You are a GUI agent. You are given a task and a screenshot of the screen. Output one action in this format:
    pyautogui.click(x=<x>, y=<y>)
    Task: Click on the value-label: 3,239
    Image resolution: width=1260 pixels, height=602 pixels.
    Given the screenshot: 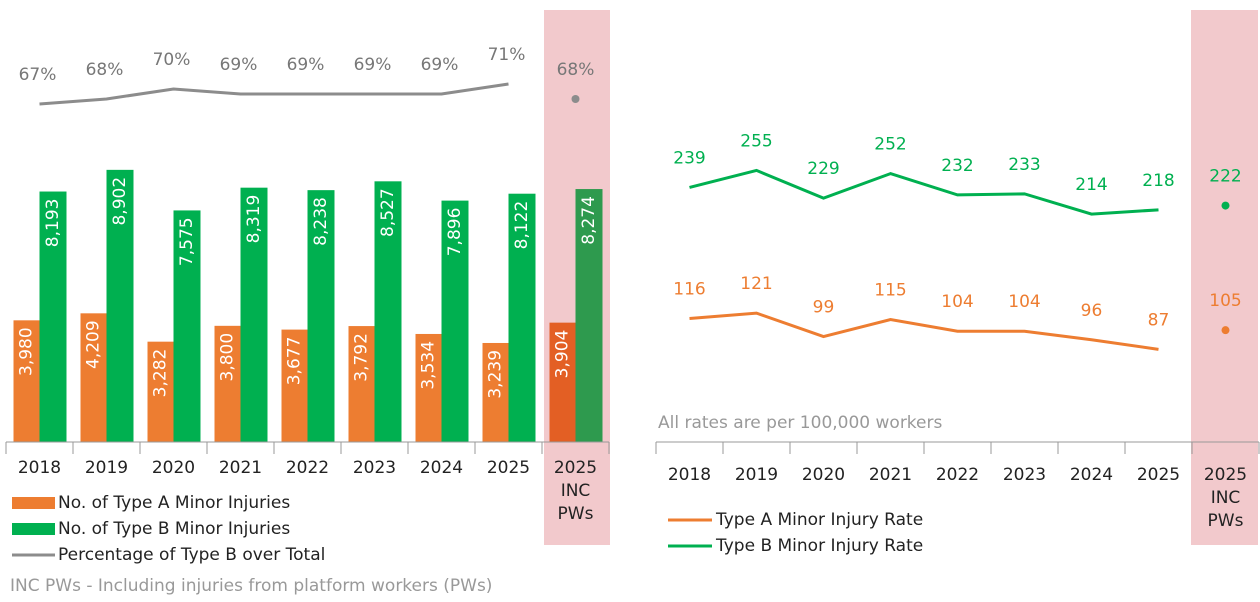 What is the action you would take?
    pyautogui.click(x=496, y=374)
    